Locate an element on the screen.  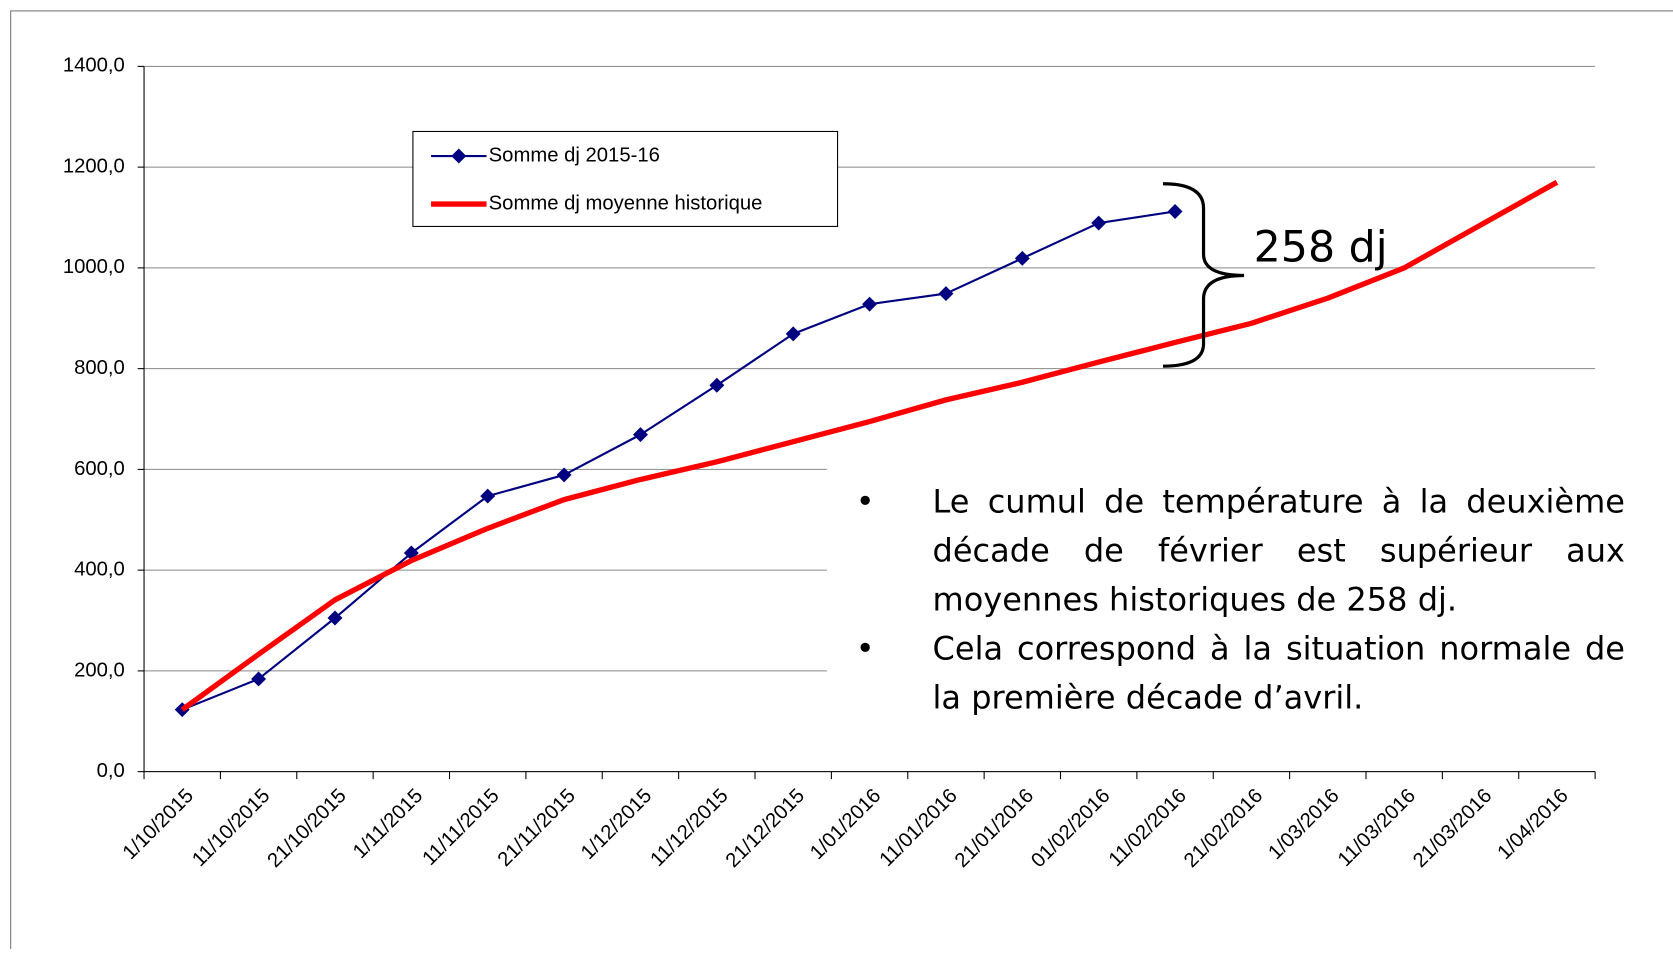
annotation: 258 dj is located at coordinates (1321, 247).